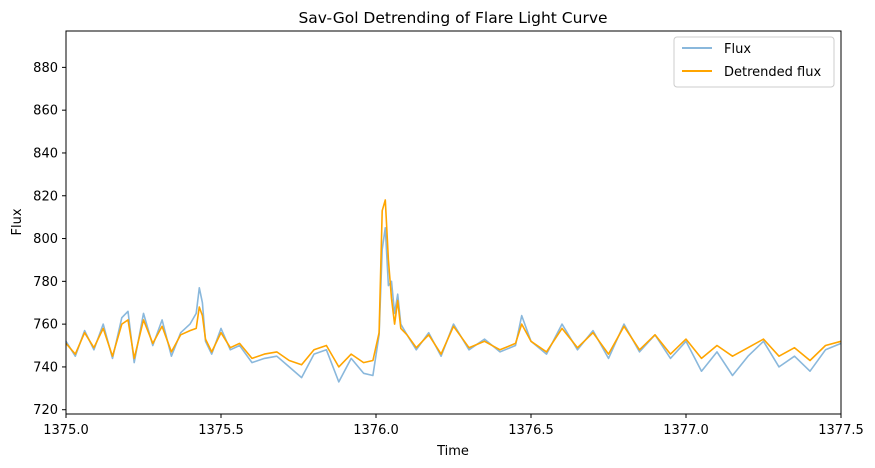  I want to click on x-axis: 1375.0 1375.5 1376.0 1376.5 1377.0 1377.5, so click(453, 426).